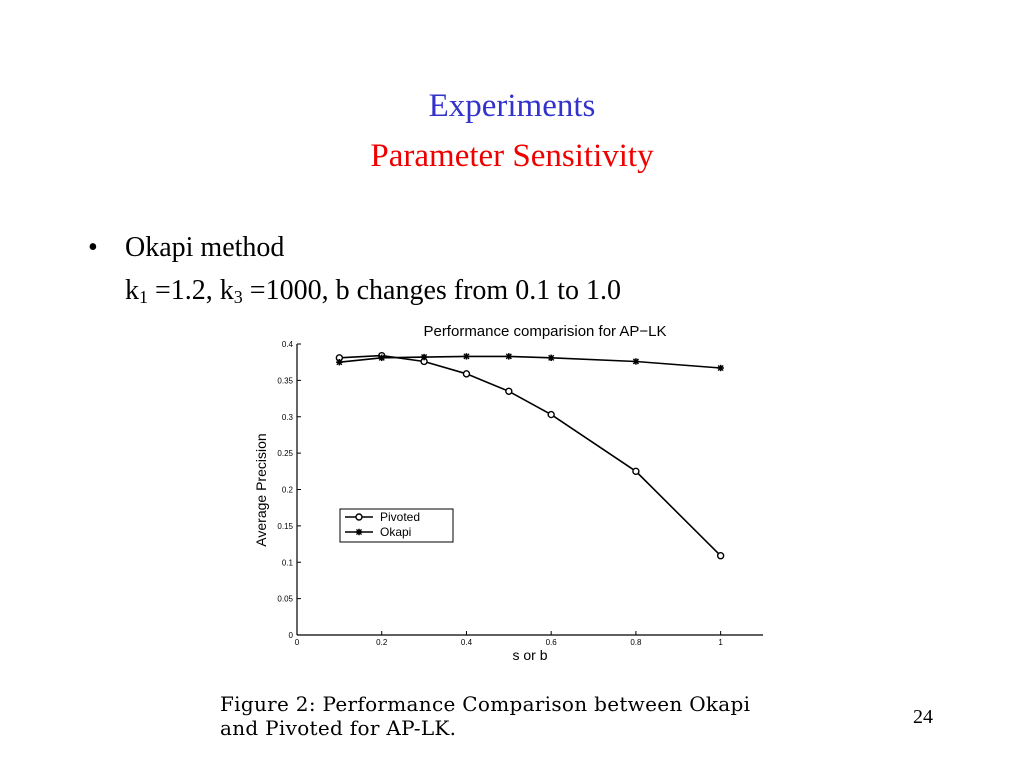 The image size is (1024, 768). What do you see at coordinates (132, 290) in the screenshot?
I see `param-k1-base: k` at bounding box center [132, 290].